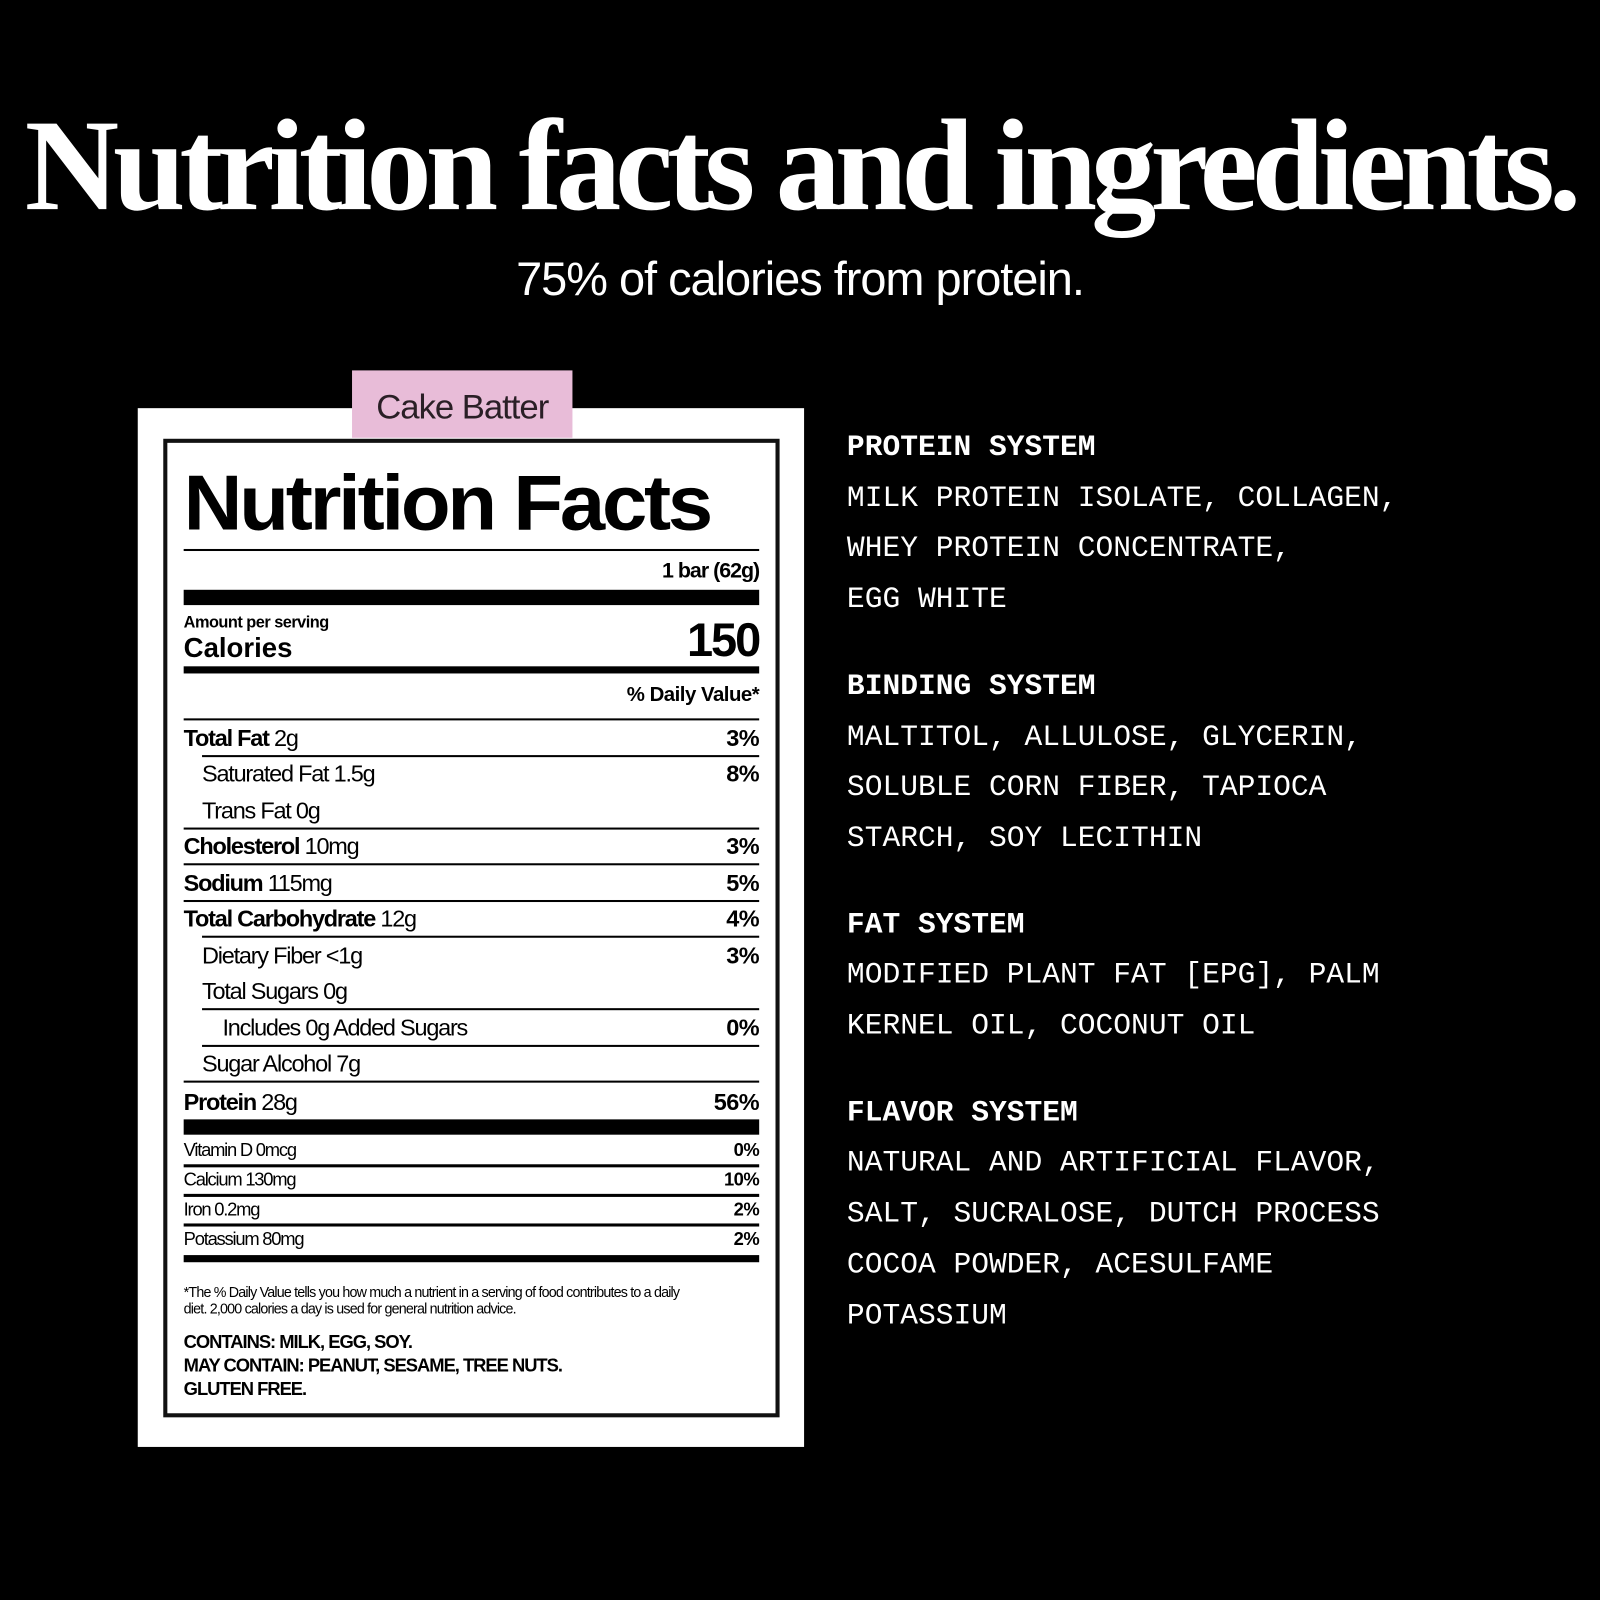  I want to click on calories-value: 150, so click(723, 640).